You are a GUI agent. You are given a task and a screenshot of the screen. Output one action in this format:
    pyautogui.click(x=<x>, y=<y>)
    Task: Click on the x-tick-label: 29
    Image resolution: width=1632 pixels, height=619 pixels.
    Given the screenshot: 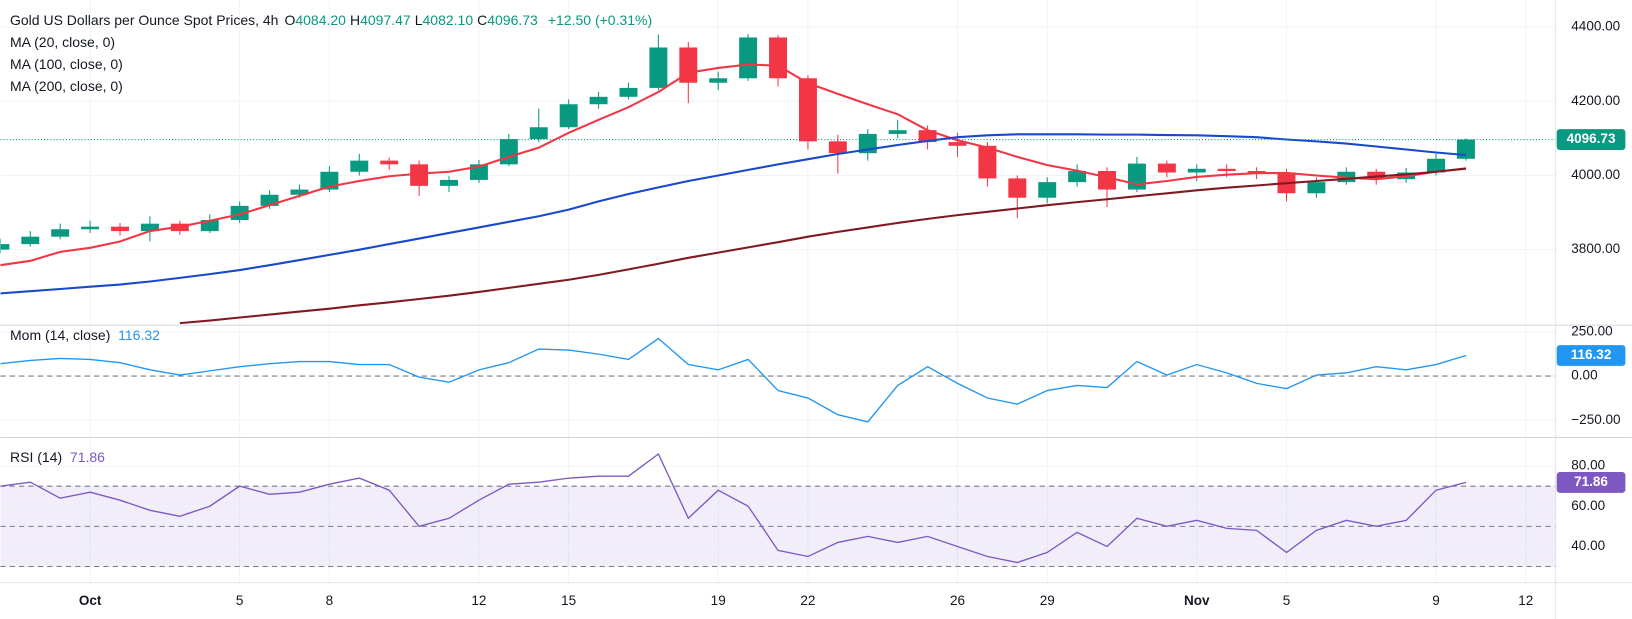 What is the action you would take?
    pyautogui.click(x=1047, y=600)
    